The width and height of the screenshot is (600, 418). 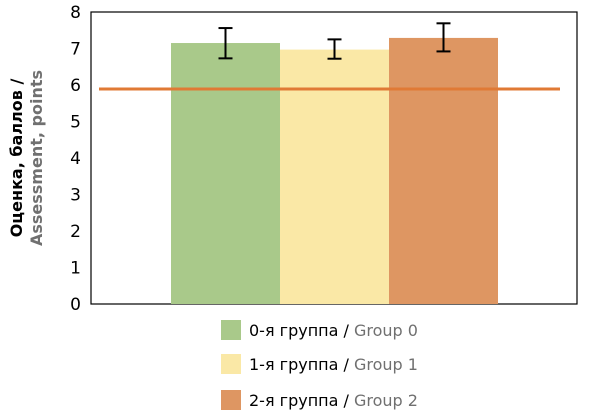 I want to click on error-bars, so click(x=334, y=41).